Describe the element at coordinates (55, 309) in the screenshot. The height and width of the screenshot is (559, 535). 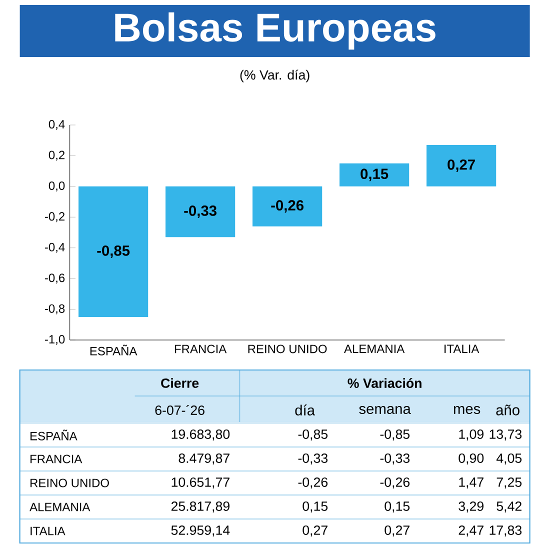
I see `y-tick-label: -0,8` at that location.